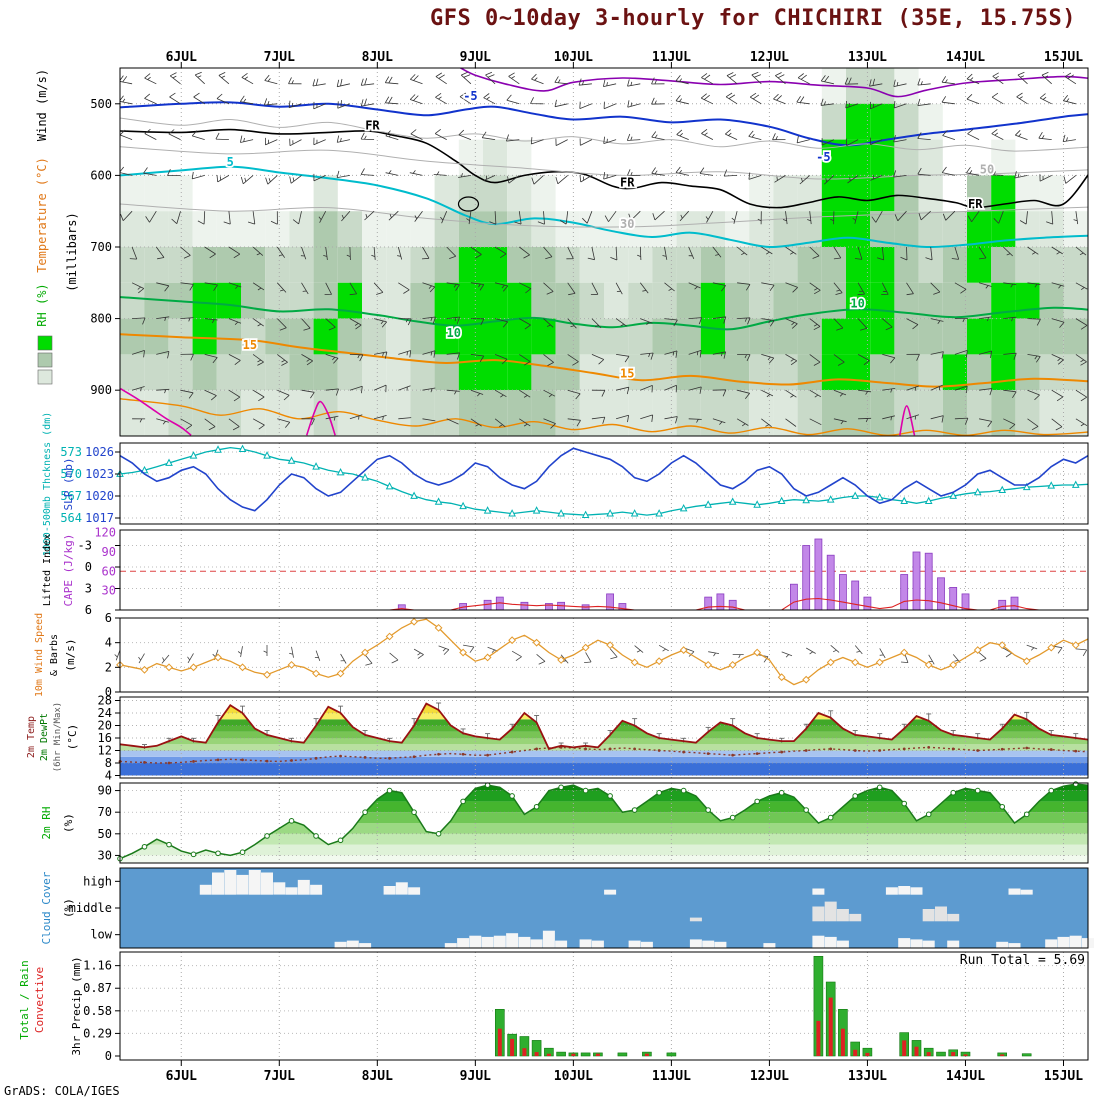  Describe the element at coordinates (42, 215) in the screenshot. I see `side-label: Temperature (°C)` at that location.